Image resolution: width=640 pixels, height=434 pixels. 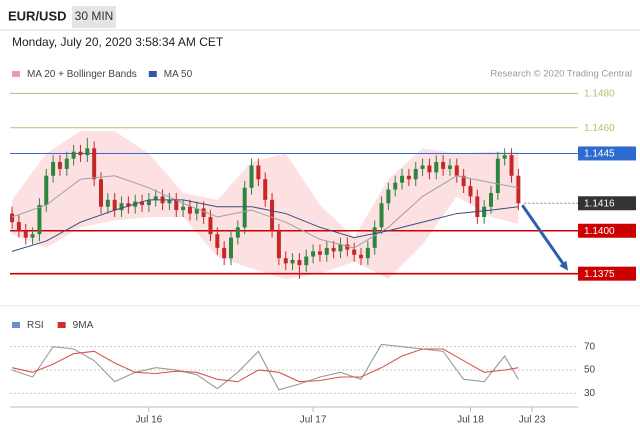 What do you see at coordinates (599, 93) in the screenshot?
I see `level-label: 1.1480` at bounding box center [599, 93].